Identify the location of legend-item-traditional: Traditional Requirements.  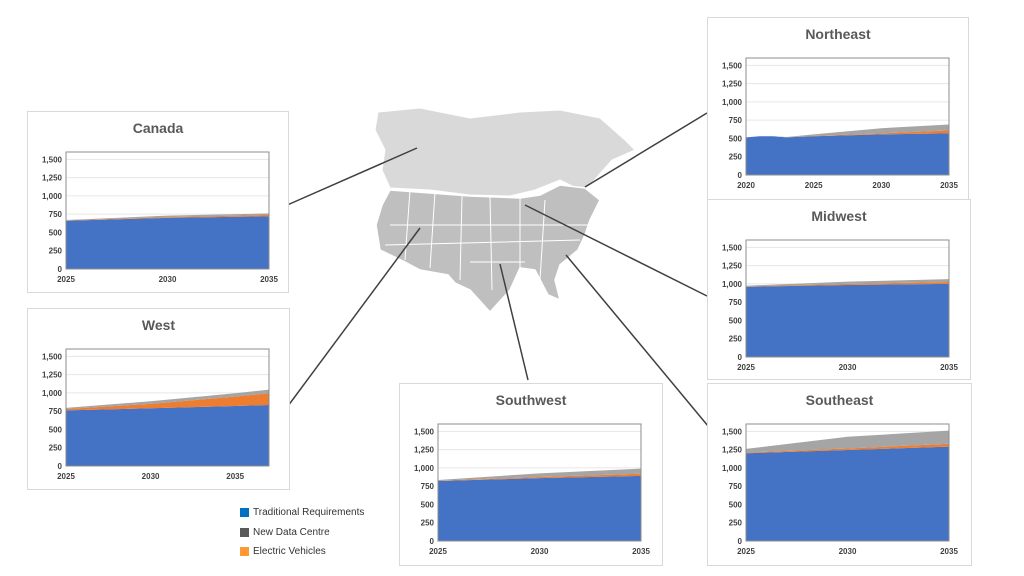
(302, 513).